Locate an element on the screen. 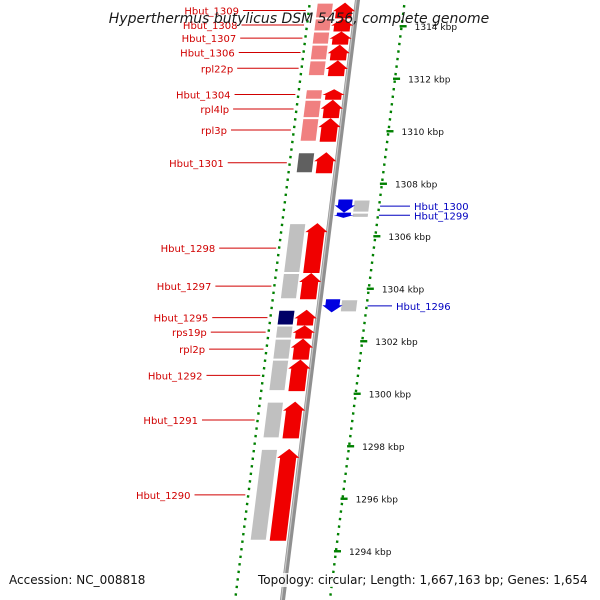 The width and height of the screenshot is (600, 600). scale-tick-label: 1314 kbp is located at coordinates (436, 28).